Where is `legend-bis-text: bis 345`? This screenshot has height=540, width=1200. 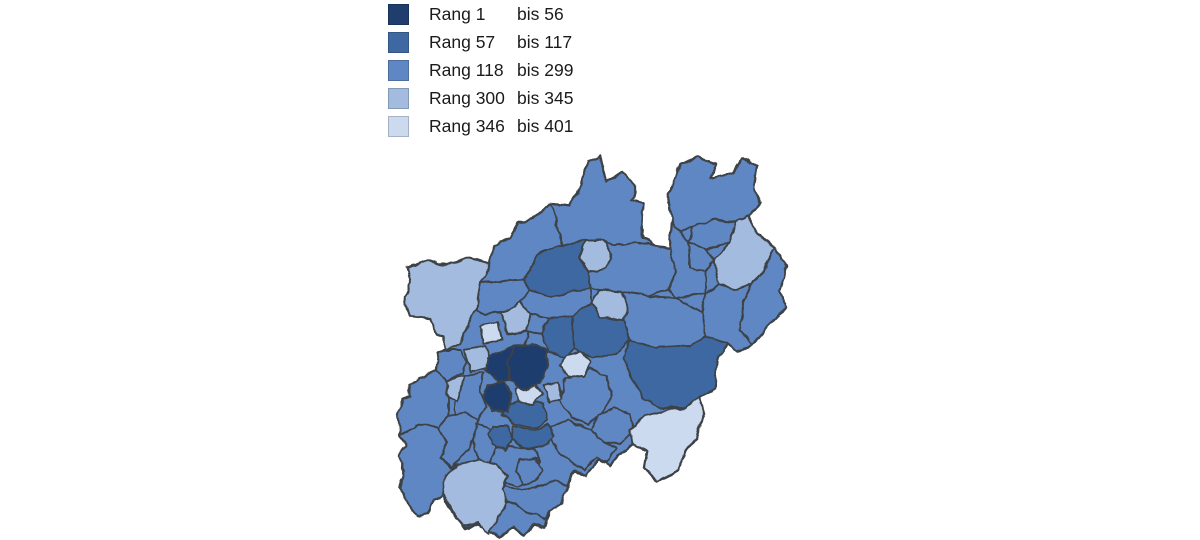 legend-bis-text: bis 345 is located at coordinates (545, 98).